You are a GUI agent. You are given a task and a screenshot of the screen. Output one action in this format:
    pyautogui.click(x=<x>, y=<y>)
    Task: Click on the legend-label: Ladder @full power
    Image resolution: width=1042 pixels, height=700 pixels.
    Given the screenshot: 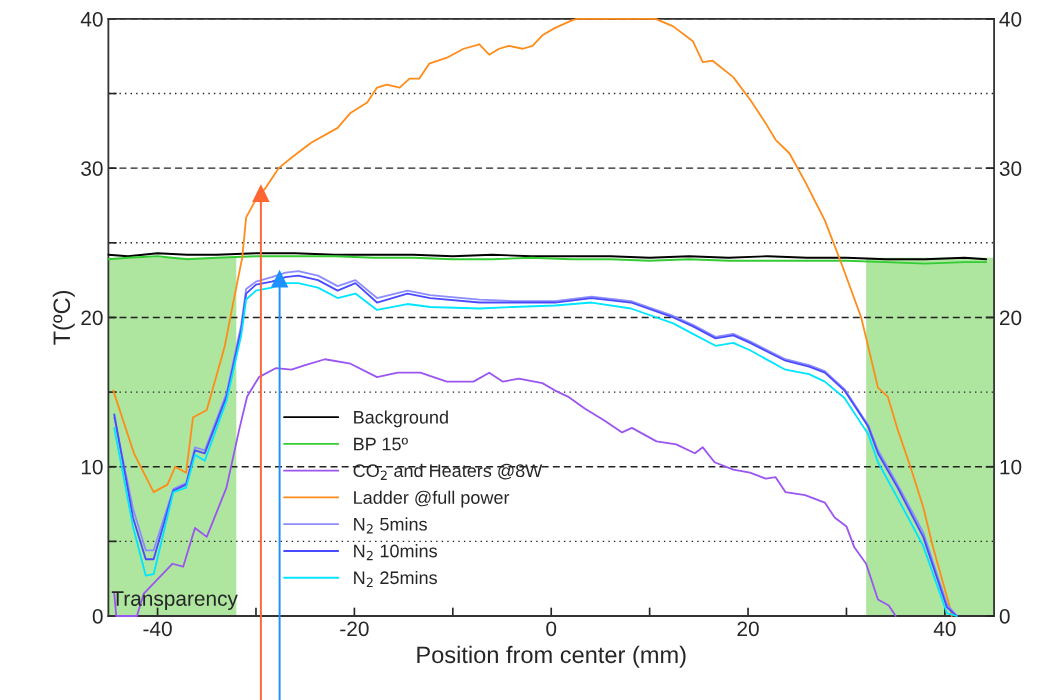 What is the action you would take?
    pyautogui.click(x=432, y=499)
    